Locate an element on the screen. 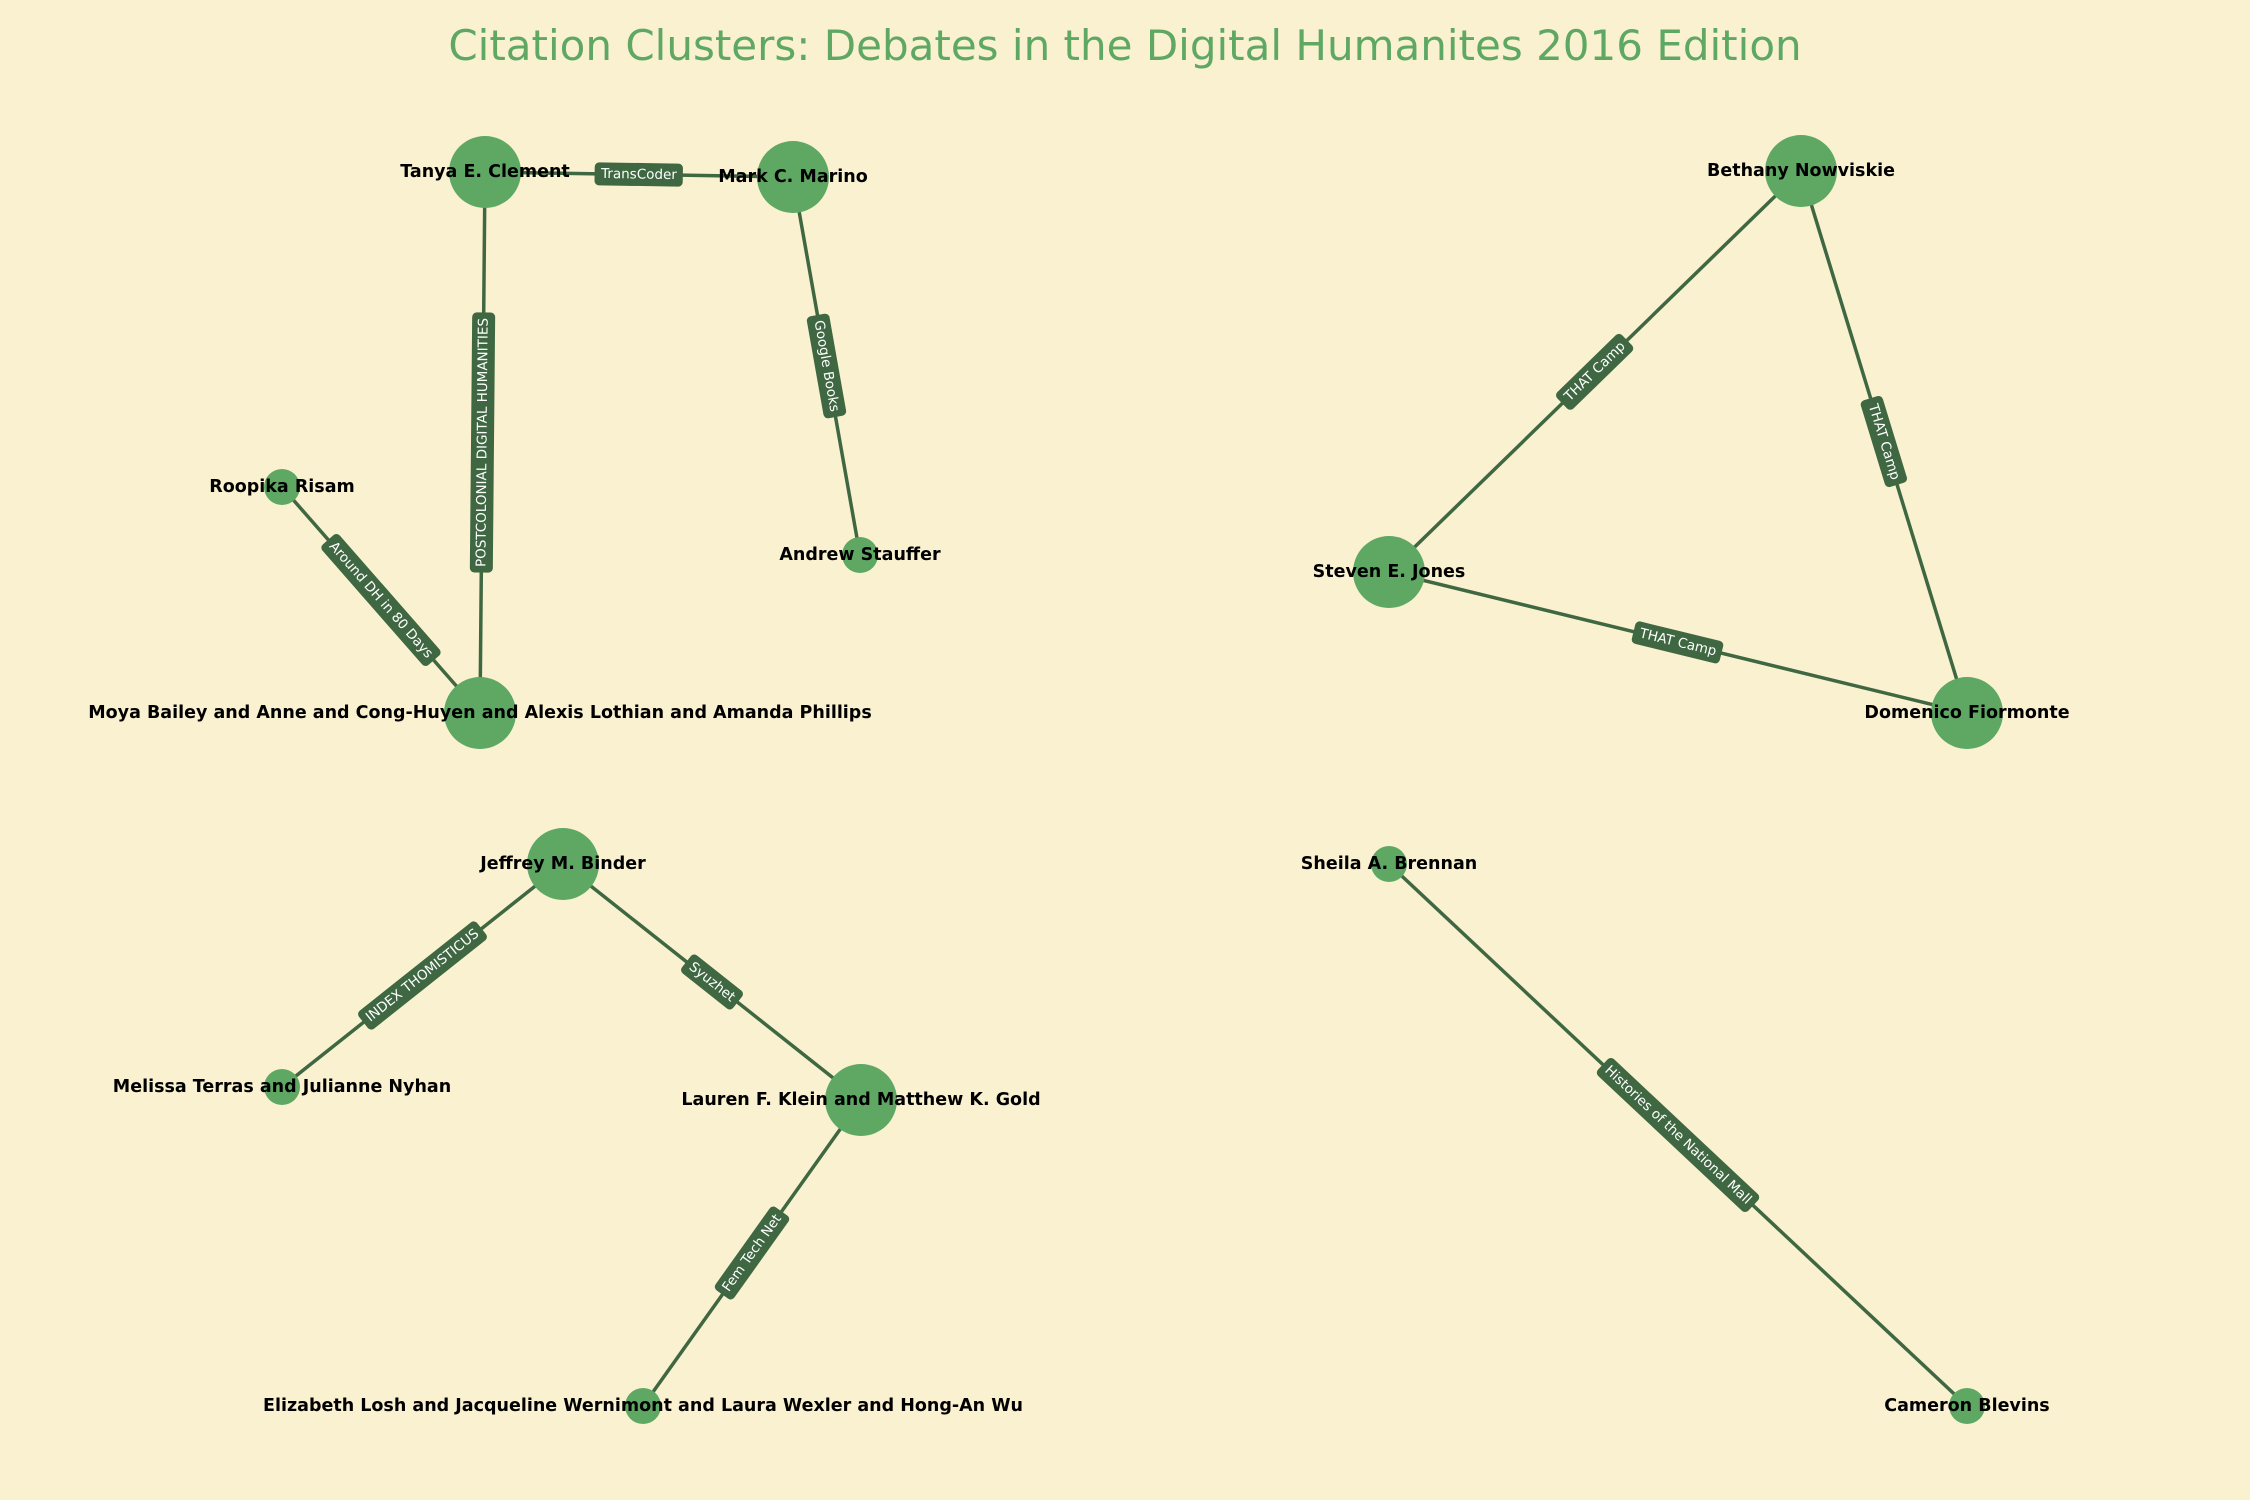 This screenshot has height=1500, width=2250. node-label-risam: Roopika Risam is located at coordinates (282, 487).